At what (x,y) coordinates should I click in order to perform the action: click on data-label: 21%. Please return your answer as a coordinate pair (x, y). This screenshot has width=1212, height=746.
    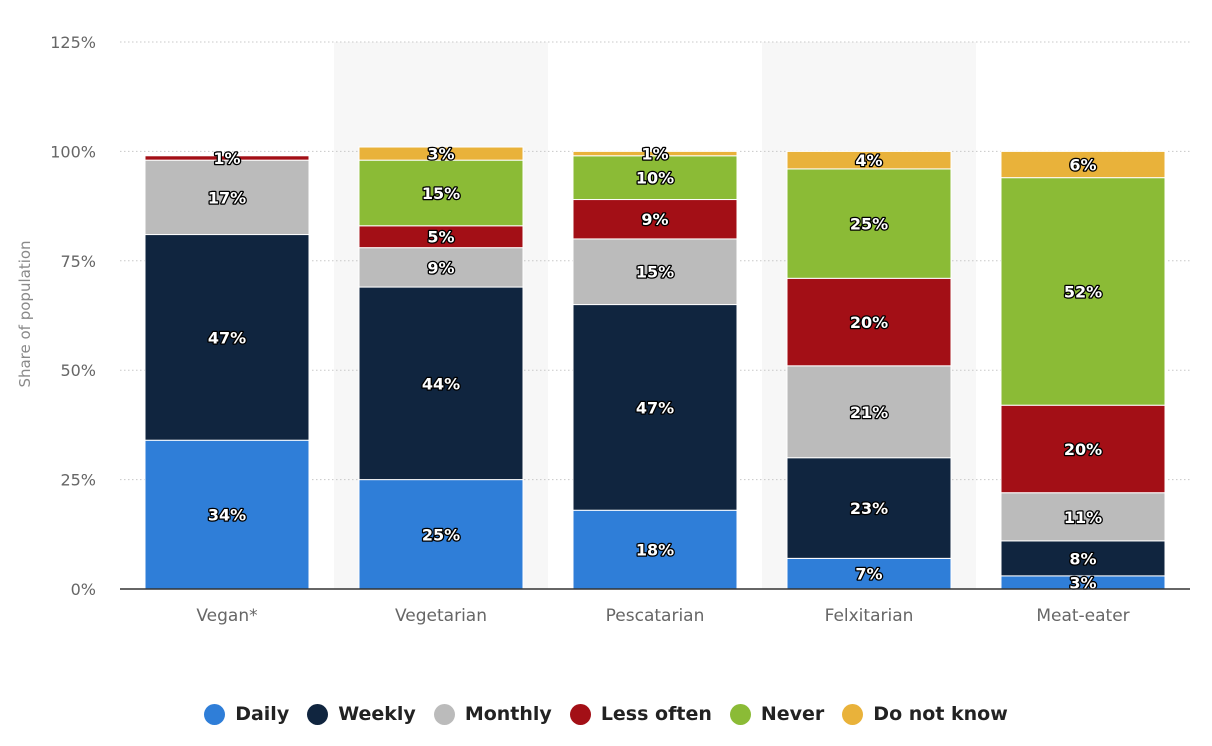
    Looking at the image, I should click on (869, 412).